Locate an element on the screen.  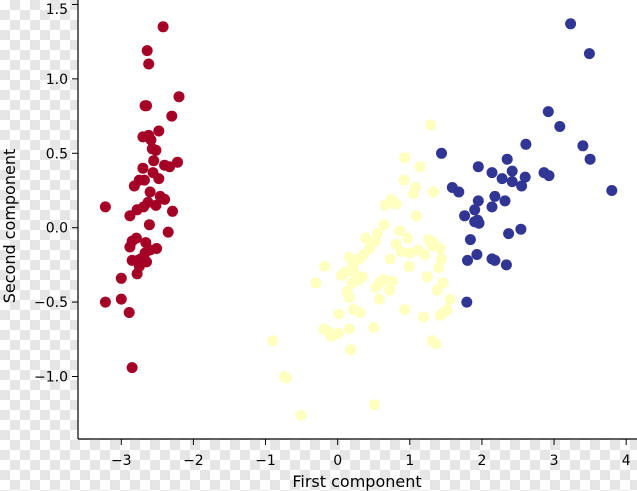
x-tick-label: −1 is located at coordinates (265, 461).